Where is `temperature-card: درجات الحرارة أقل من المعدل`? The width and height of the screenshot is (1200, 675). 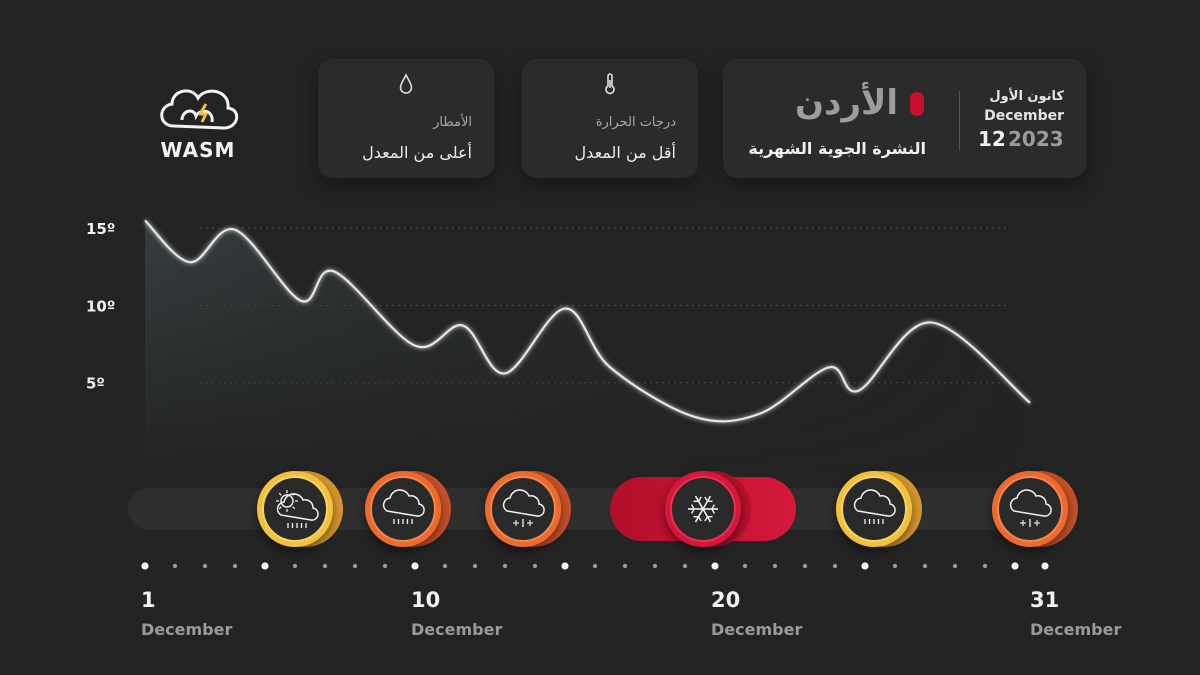 temperature-card: درجات الحرارة أقل من المعدل is located at coordinates (610, 118).